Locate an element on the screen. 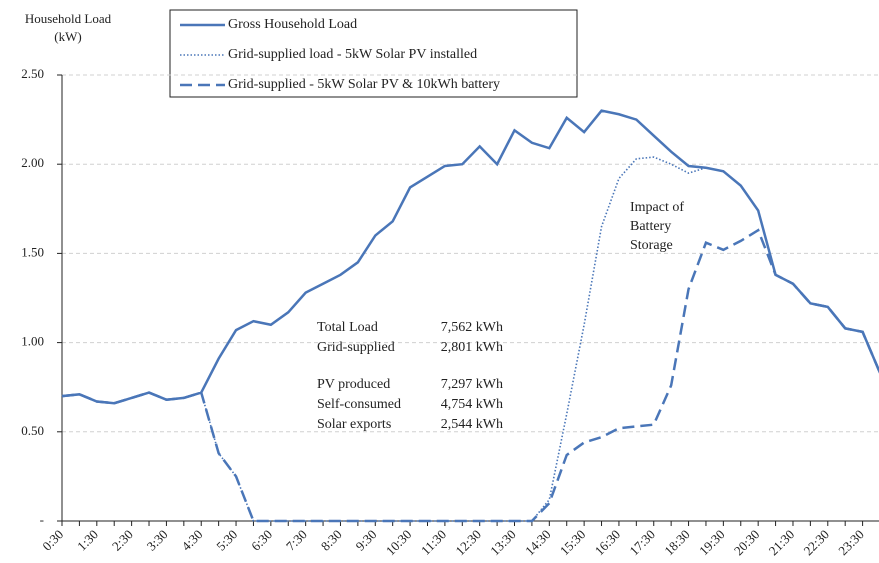 This screenshot has width=879, height=563. stat-label: PV produced is located at coordinates (353, 384).